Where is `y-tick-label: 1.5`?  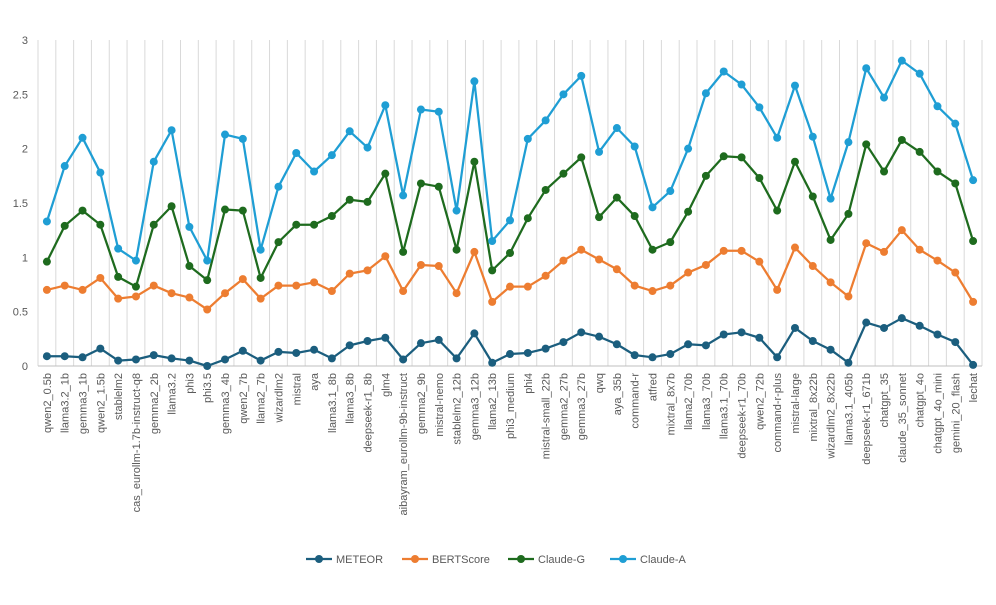 y-tick-label: 1.5 is located at coordinates (20, 204).